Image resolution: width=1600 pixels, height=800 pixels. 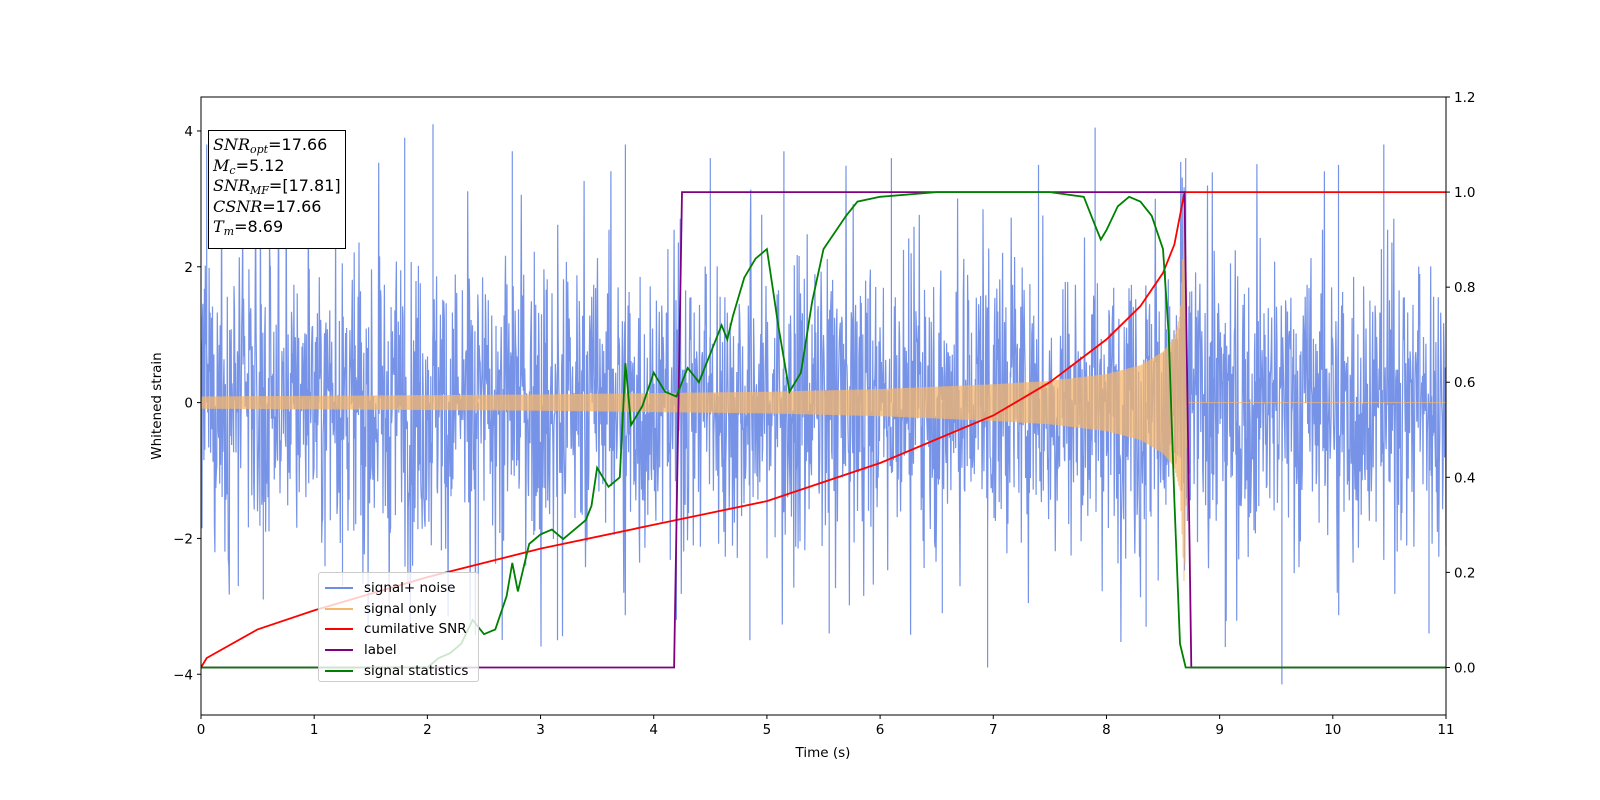 I want to click on legend-label-signal-statistics: signal statistics, so click(x=416, y=670).